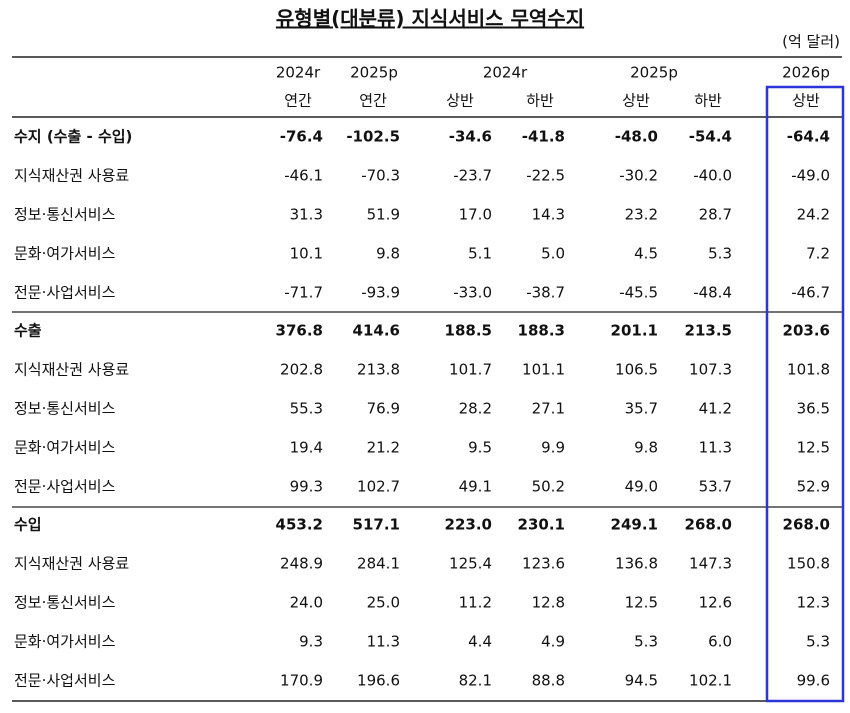  I want to click on cell: 35.7, so click(641, 409).